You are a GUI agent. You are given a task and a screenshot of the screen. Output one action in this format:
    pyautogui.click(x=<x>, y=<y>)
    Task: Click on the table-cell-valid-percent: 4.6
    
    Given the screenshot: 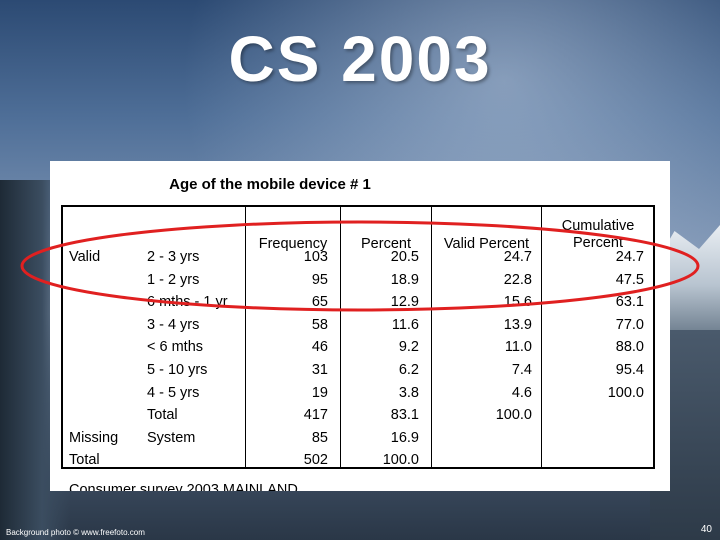 What is the action you would take?
    pyautogui.click(x=521, y=392)
    